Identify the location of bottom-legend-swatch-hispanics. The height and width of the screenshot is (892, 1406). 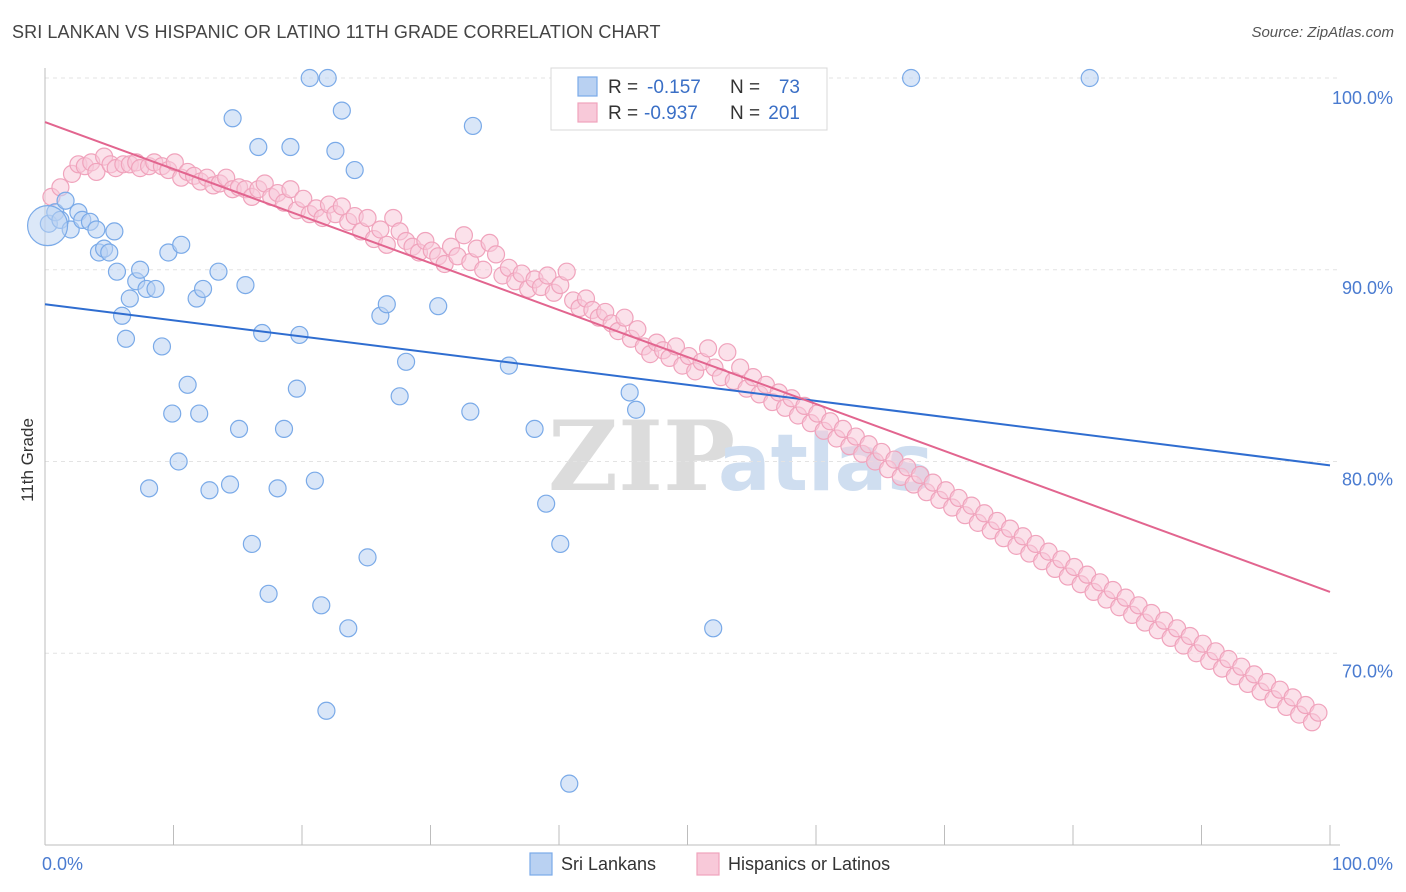
(708, 864).